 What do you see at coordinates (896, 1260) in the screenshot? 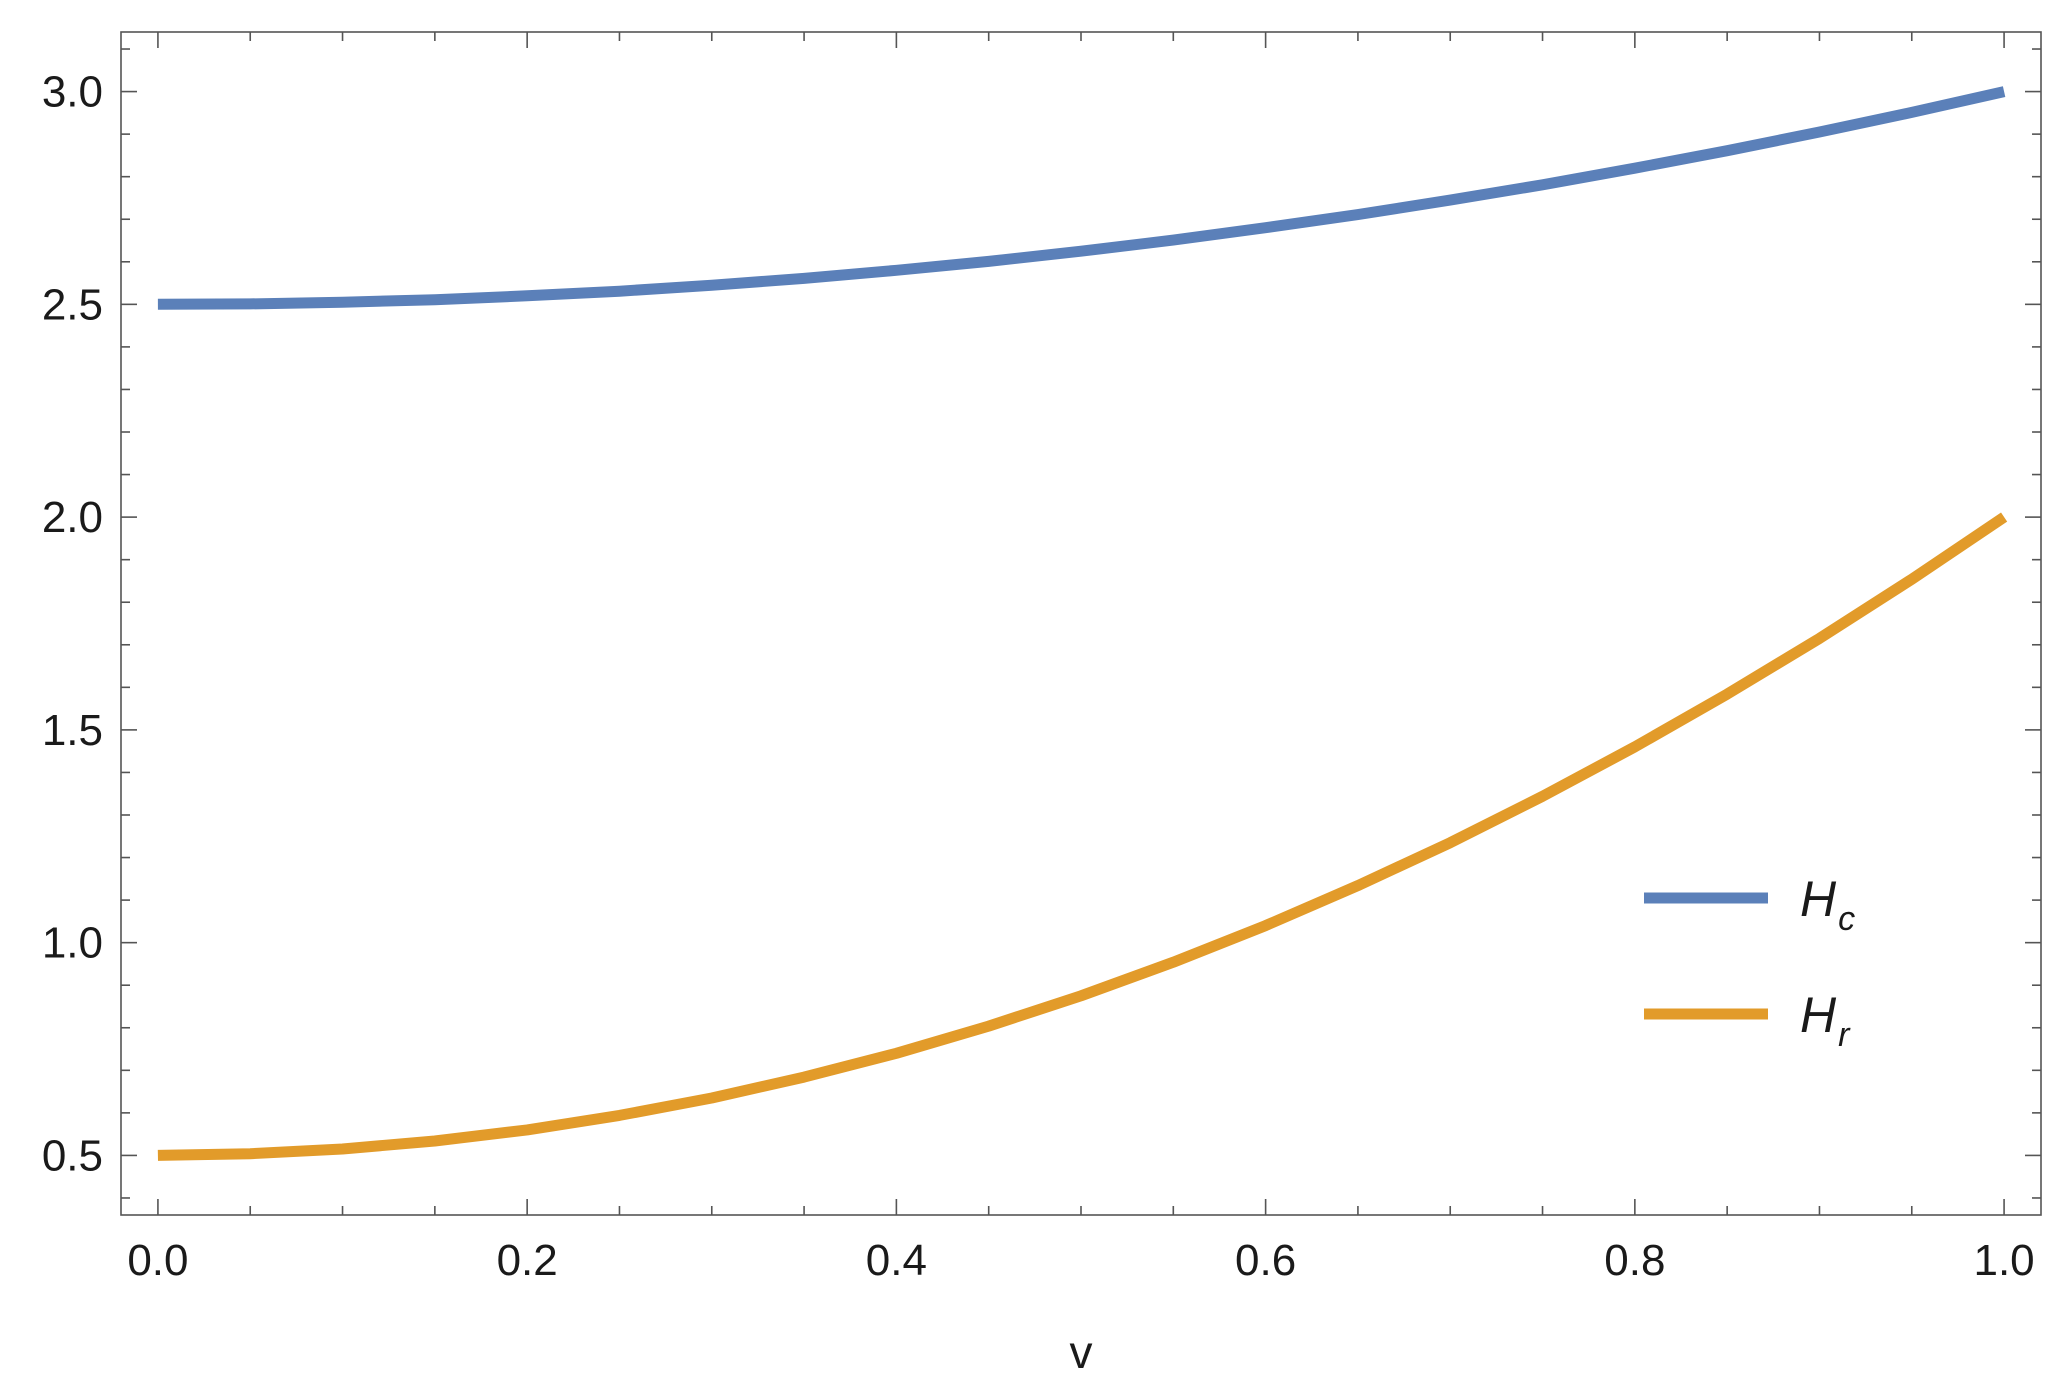
I see `x-tick-label: 0.4` at bounding box center [896, 1260].